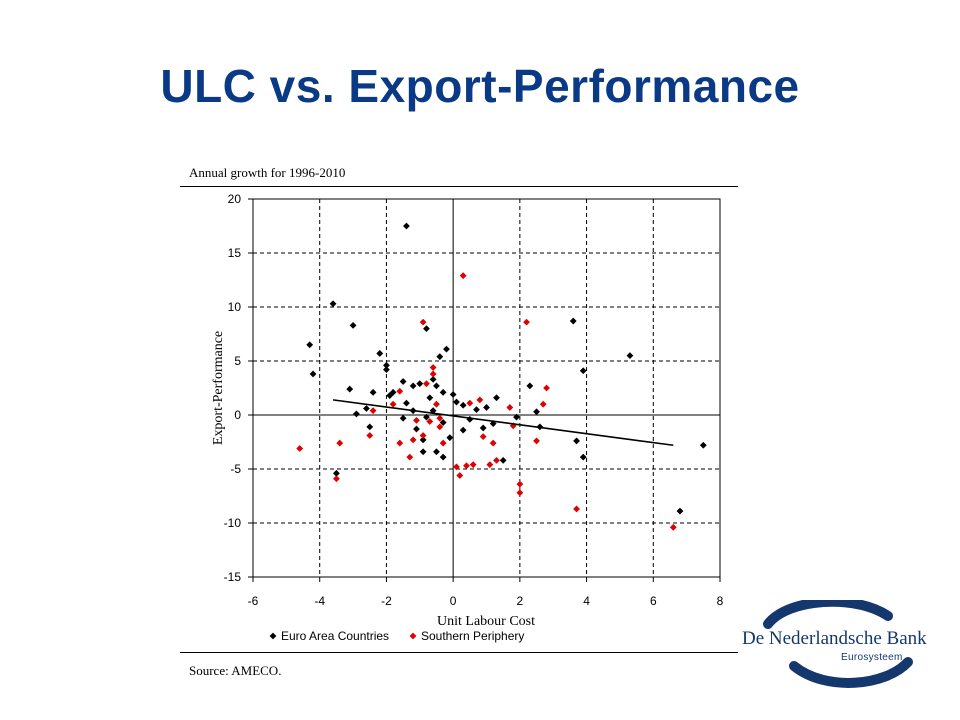  Describe the element at coordinates (235, 307) in the screenshot. I see `y-tick-label: 10` at that location.